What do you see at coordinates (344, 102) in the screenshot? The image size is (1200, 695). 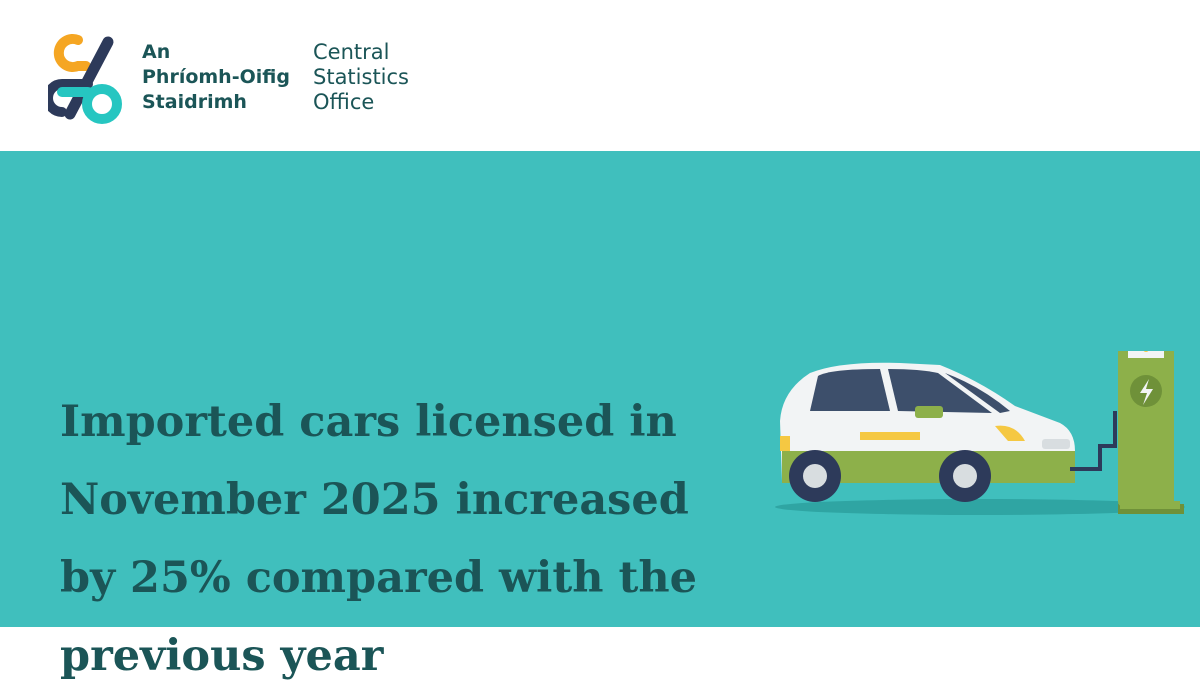 I see `english-name-line: Office` at bounding box center [344, 102].